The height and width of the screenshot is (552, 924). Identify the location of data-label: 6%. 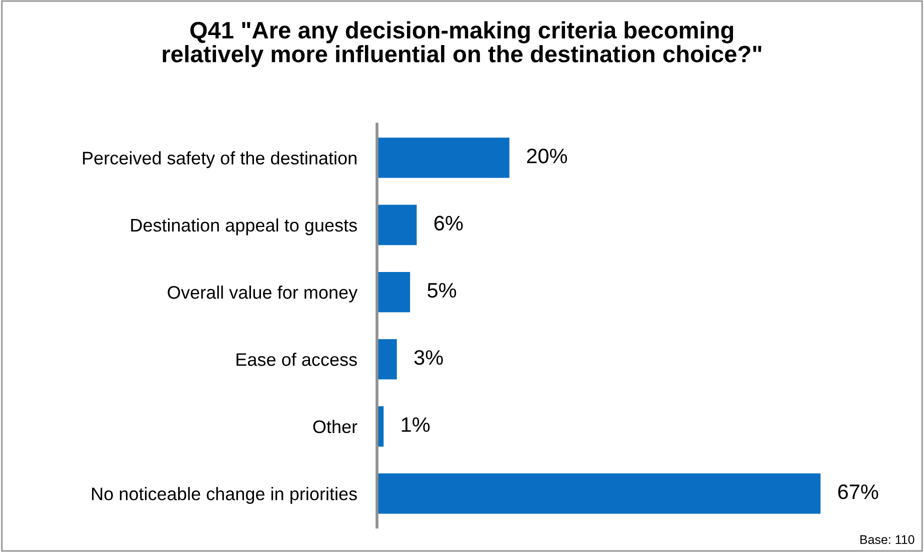
(448, 223).